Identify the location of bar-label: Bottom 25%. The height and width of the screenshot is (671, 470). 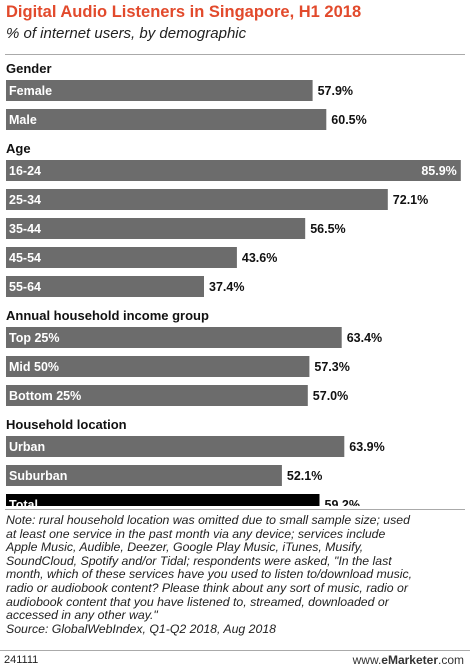
(45, 396).